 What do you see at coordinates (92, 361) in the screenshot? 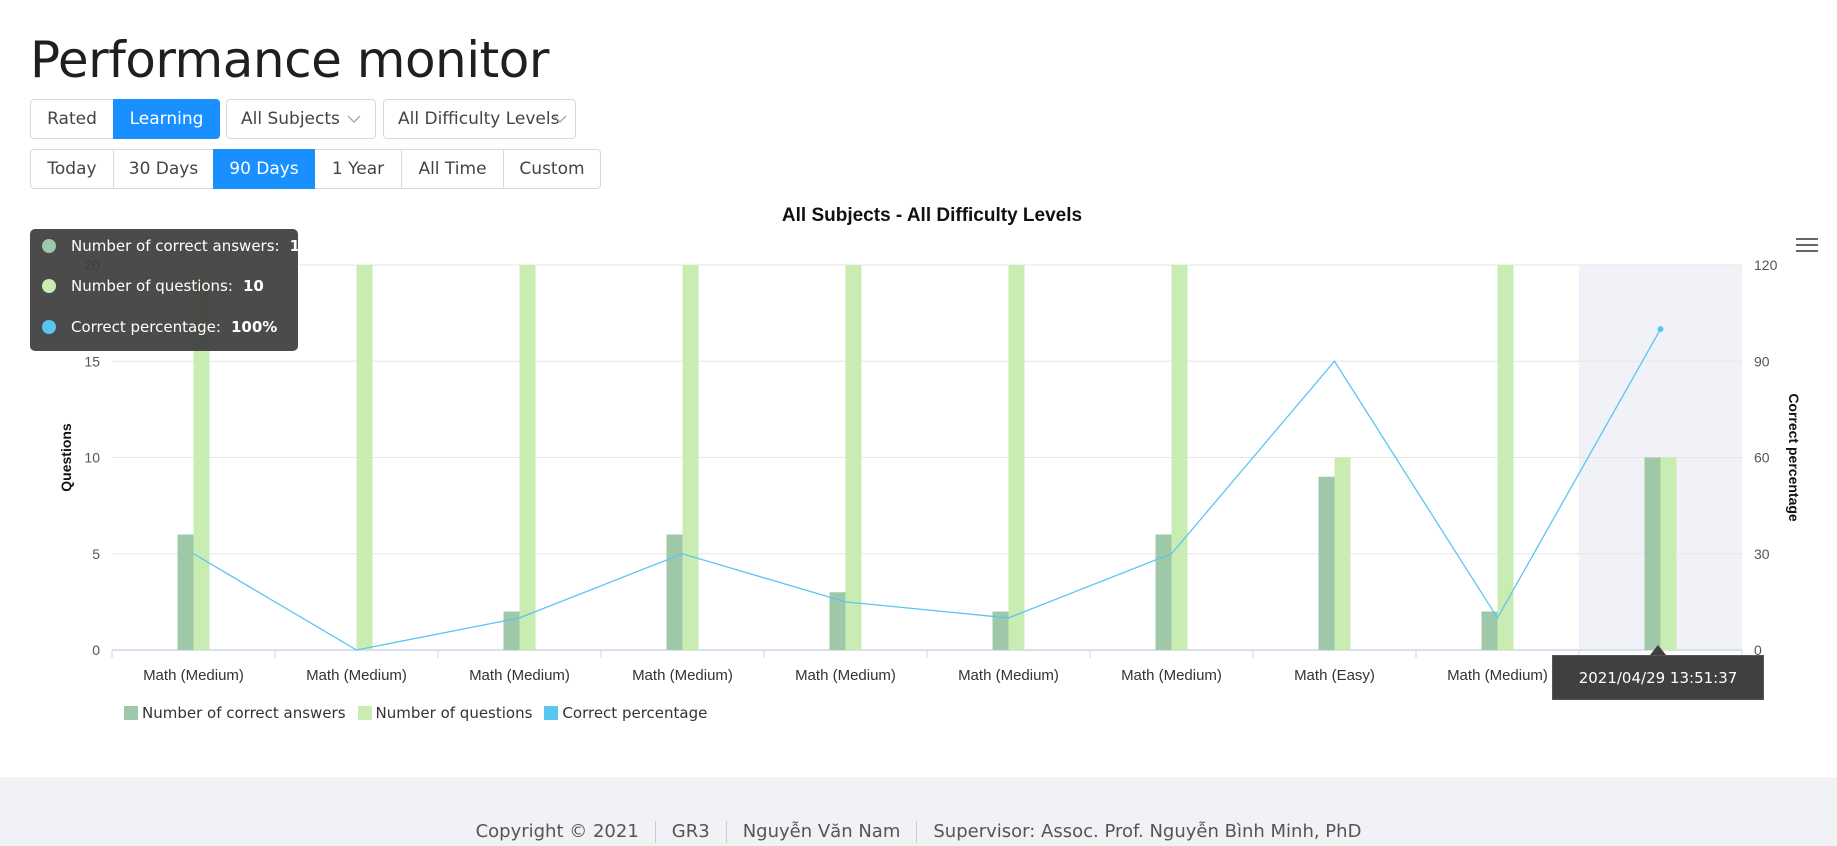
I see `y-tick-label: 15` at bounding box center [92, 361].